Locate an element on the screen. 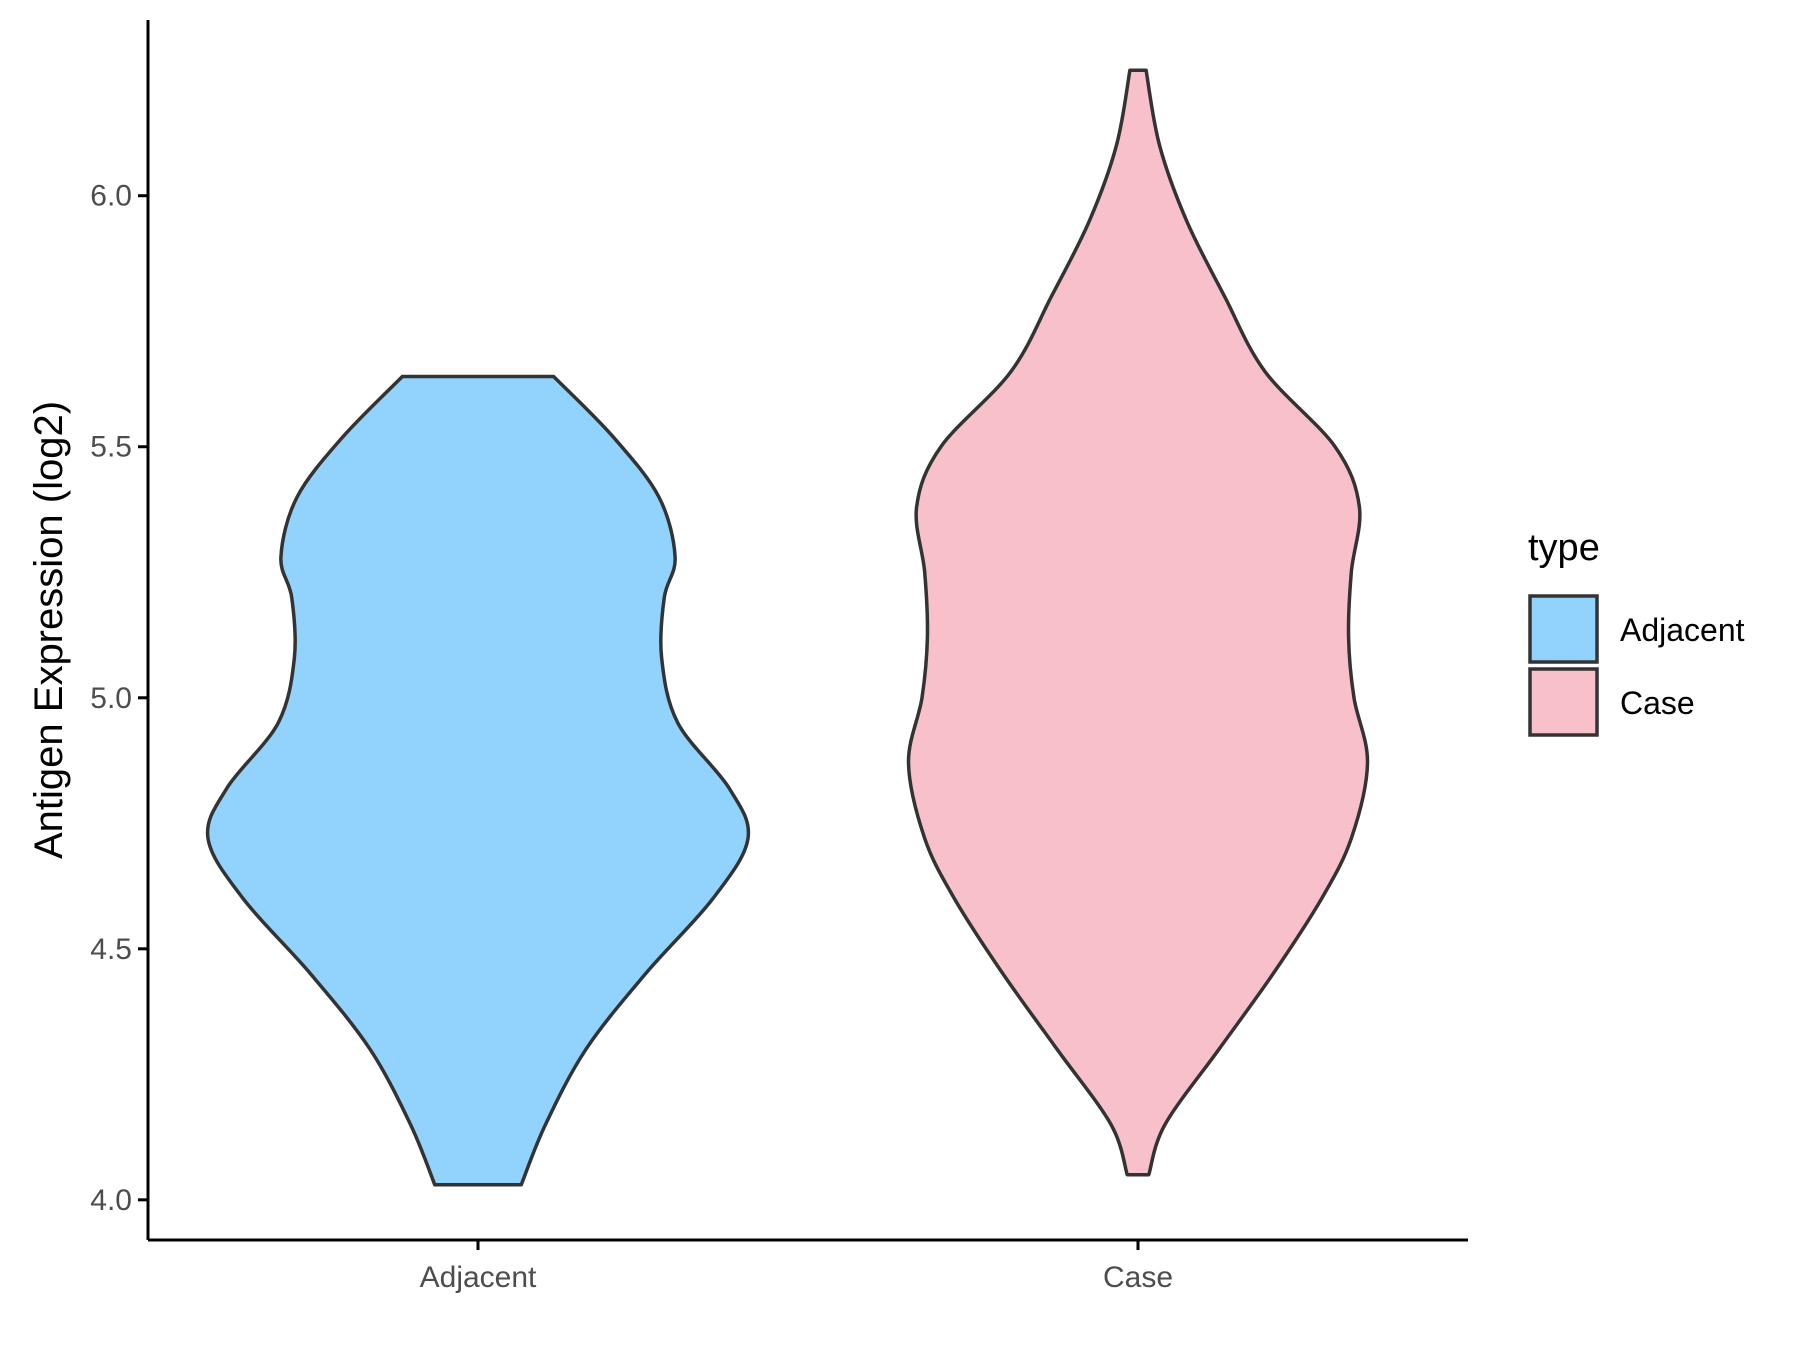 Image resolution: width=1800 pixels, height=1350 pixels. y-axis-title: Antigen Expression (log2) is located at coordinates (49, 630).